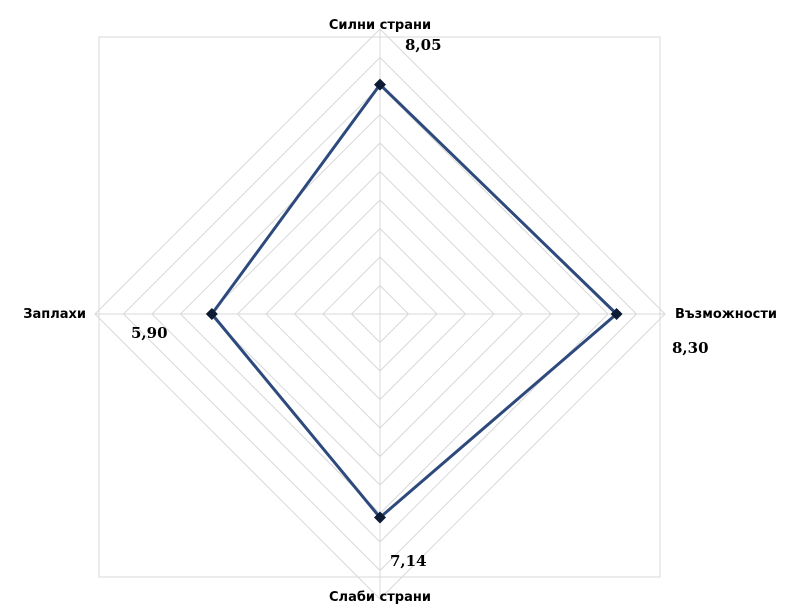 This screenshot has width=801, height=610. I want to click on data-point-threats, so click(211, 314).